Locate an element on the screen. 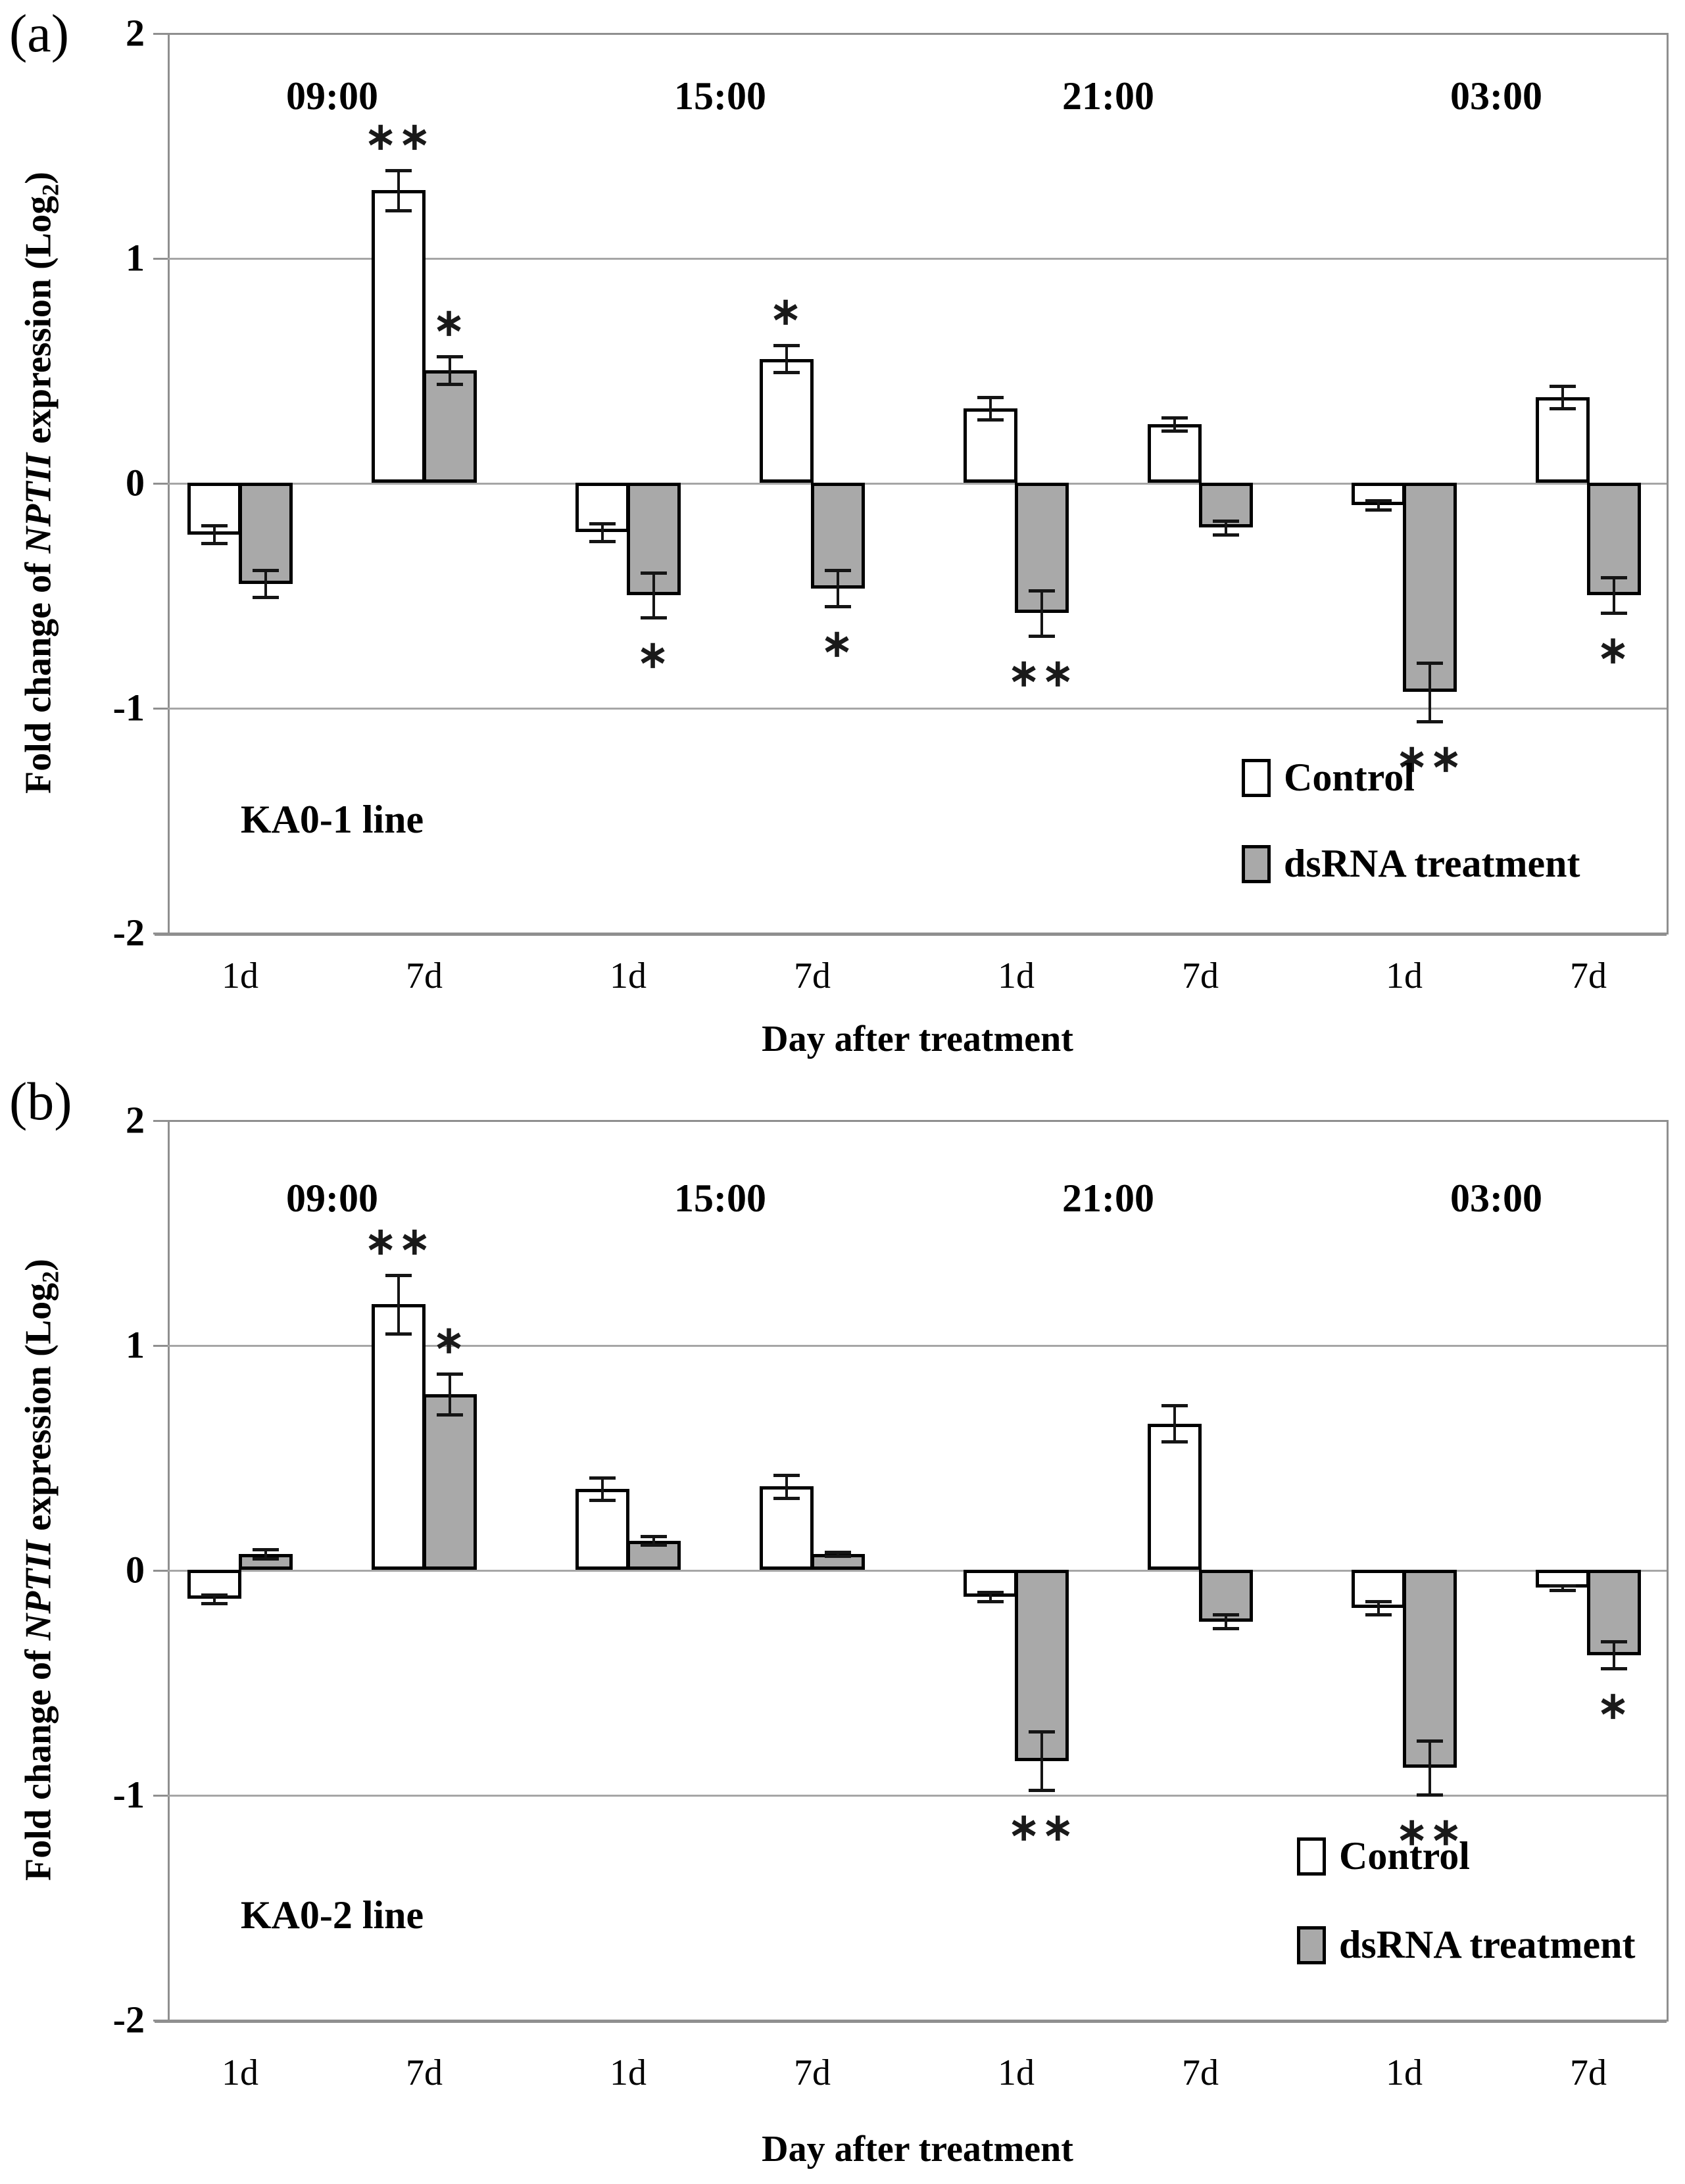  x-tick-label-21:00-1d: 1d is located at coordinates (1016, 2072).